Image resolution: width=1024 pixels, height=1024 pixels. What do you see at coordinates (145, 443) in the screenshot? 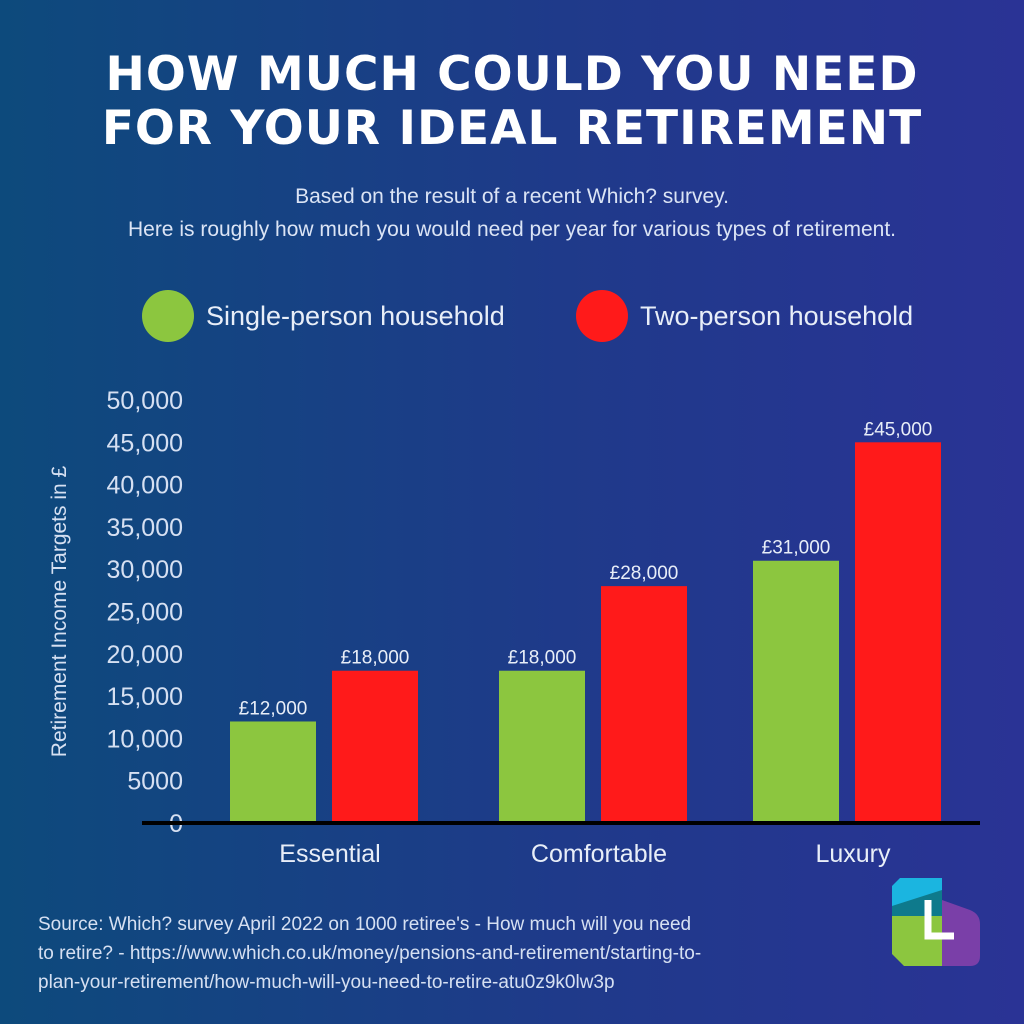
I see `y-tick-label: 45,000` at bounding box center [145, 443].